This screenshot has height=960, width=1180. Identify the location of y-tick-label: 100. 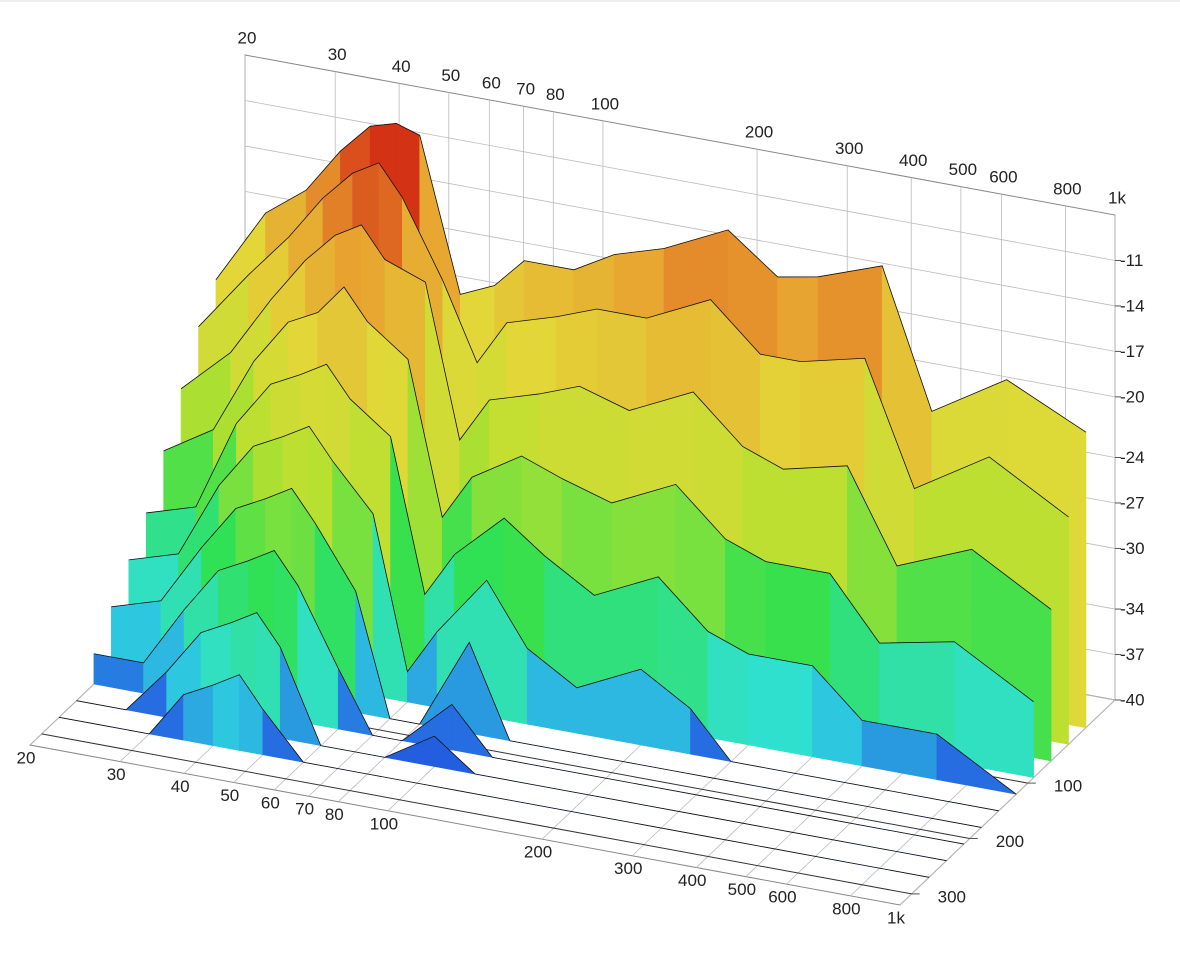
(1068, 786).